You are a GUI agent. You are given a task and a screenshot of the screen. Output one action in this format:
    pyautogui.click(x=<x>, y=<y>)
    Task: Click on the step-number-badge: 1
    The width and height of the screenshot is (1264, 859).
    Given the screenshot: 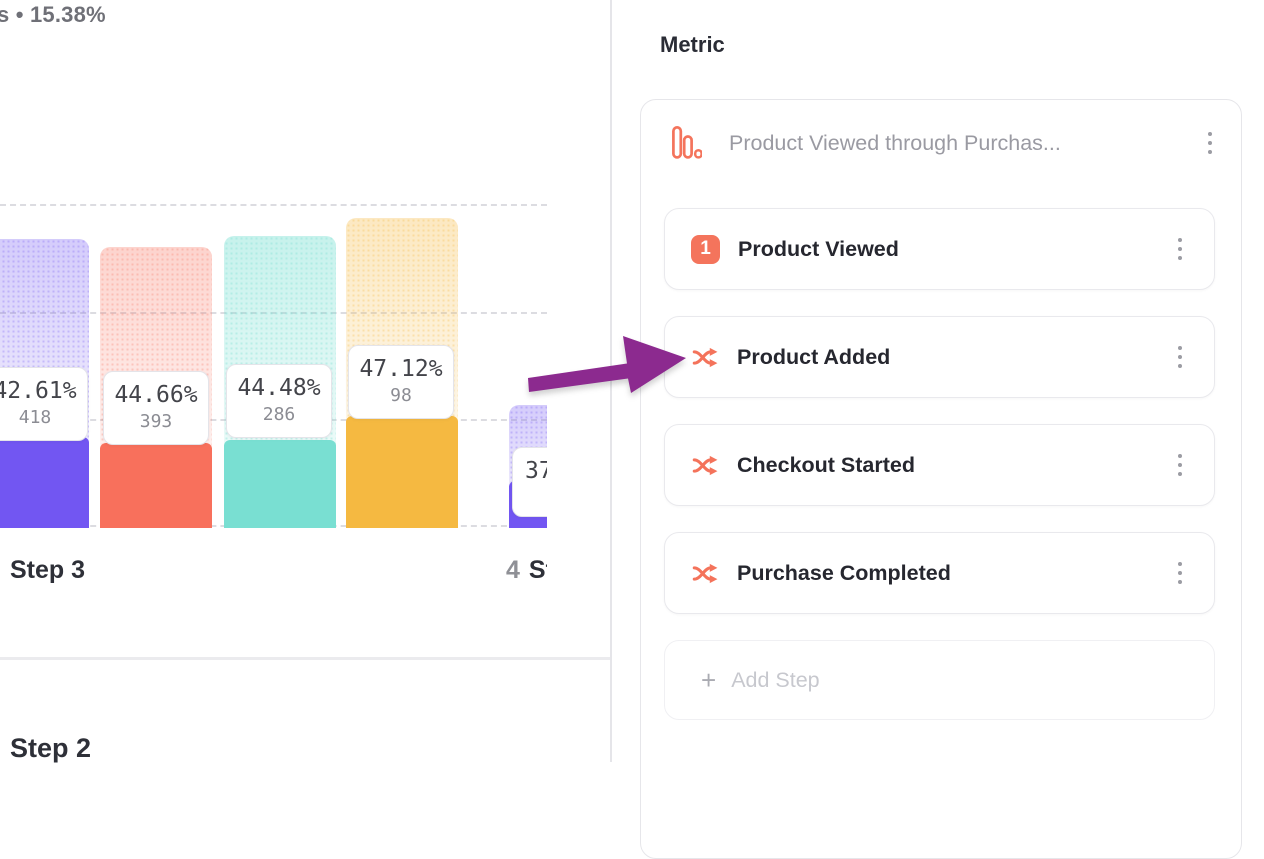 What is the action you would take?
    pyautogui.click(x=705, y=249)
    